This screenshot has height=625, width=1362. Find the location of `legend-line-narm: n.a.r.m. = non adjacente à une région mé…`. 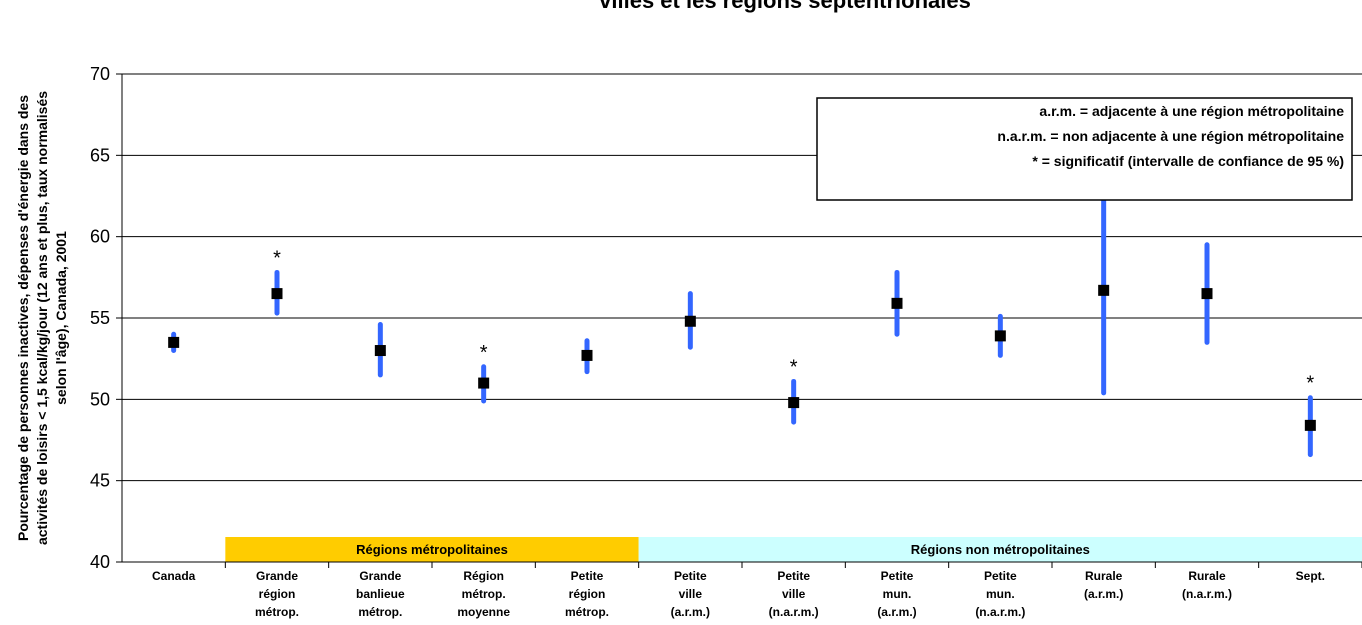

legend-line-narm: n.a.r.m. = non adjacente à une région mé… is located at coordinates (1170, 136).